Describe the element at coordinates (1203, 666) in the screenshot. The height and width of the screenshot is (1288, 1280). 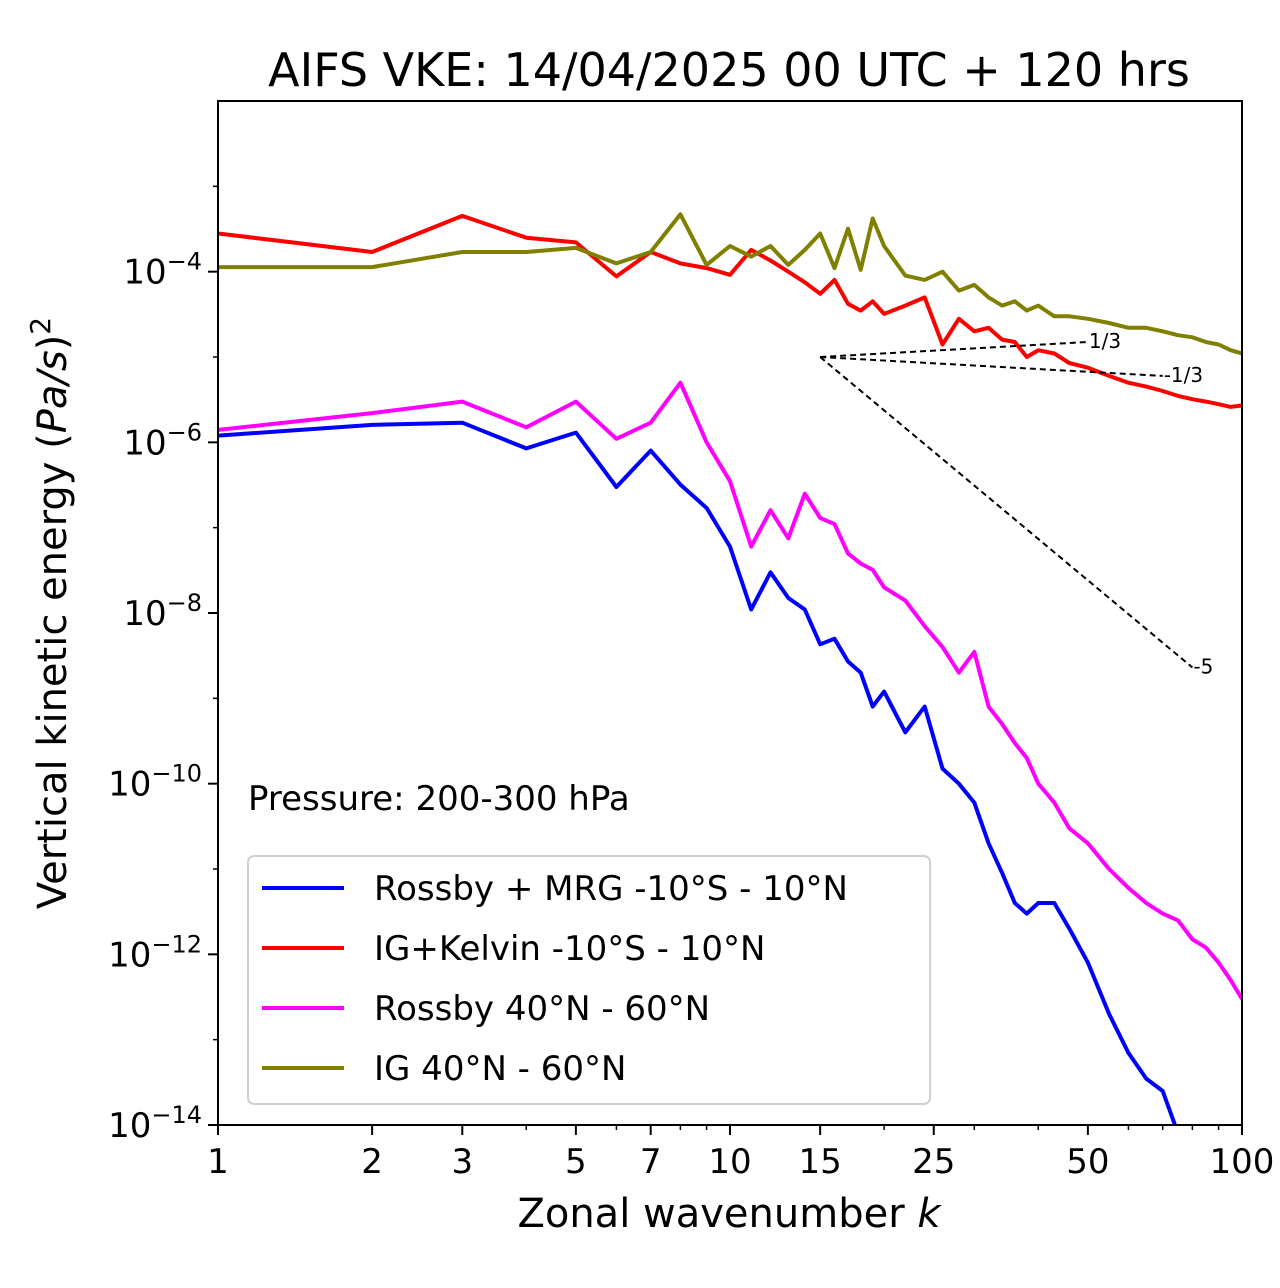
I see `reference-label-2: -5` at that location.